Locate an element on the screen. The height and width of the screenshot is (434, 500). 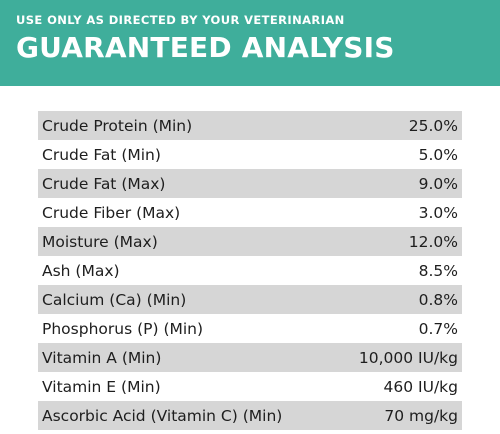
nutrient-label: Crude Protein (Min) is located at coordinates (117, 125).